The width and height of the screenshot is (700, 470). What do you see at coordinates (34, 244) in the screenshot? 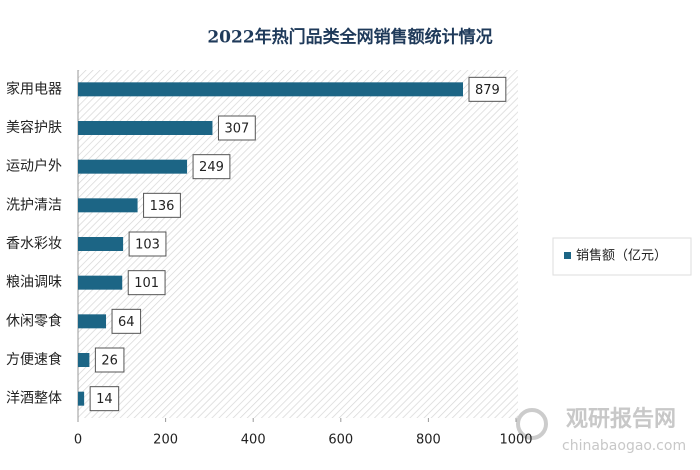
I see `y-tick-label: 香水彩妆` at bounding box center [34, 244].